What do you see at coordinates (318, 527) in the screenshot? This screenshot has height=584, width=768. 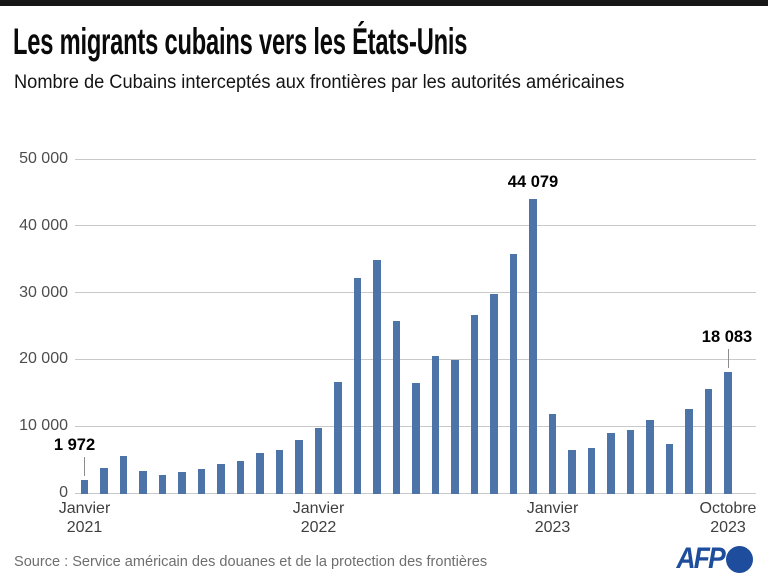 I see `x-tick-line: 2022` at bounding box center [318, 527].